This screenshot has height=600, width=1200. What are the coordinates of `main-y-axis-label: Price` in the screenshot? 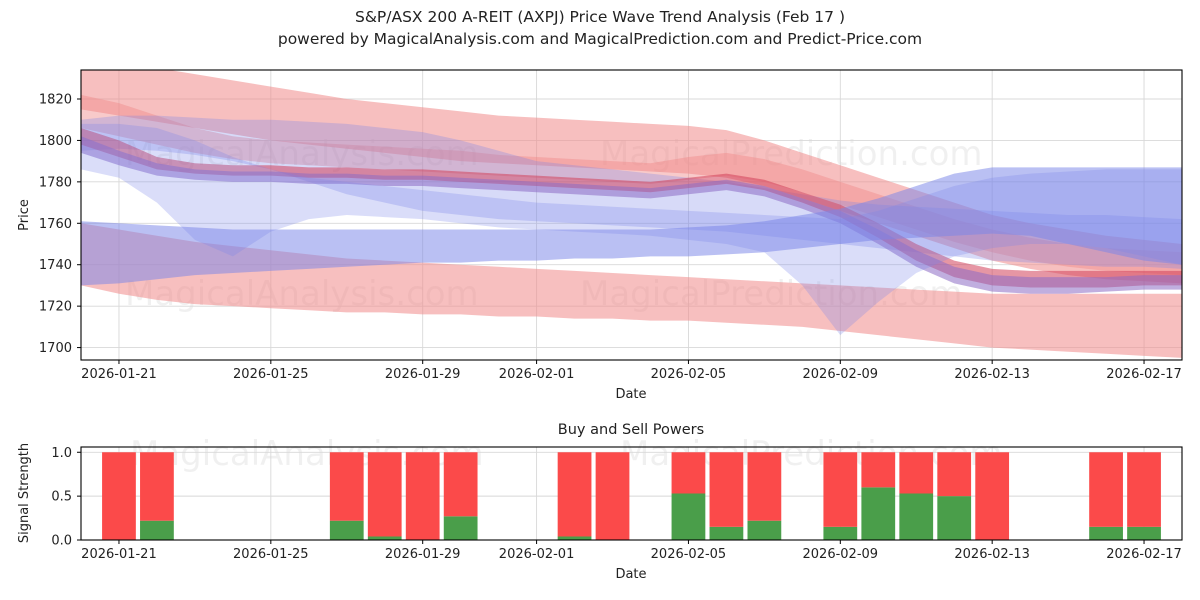 It's located at (24, 215).